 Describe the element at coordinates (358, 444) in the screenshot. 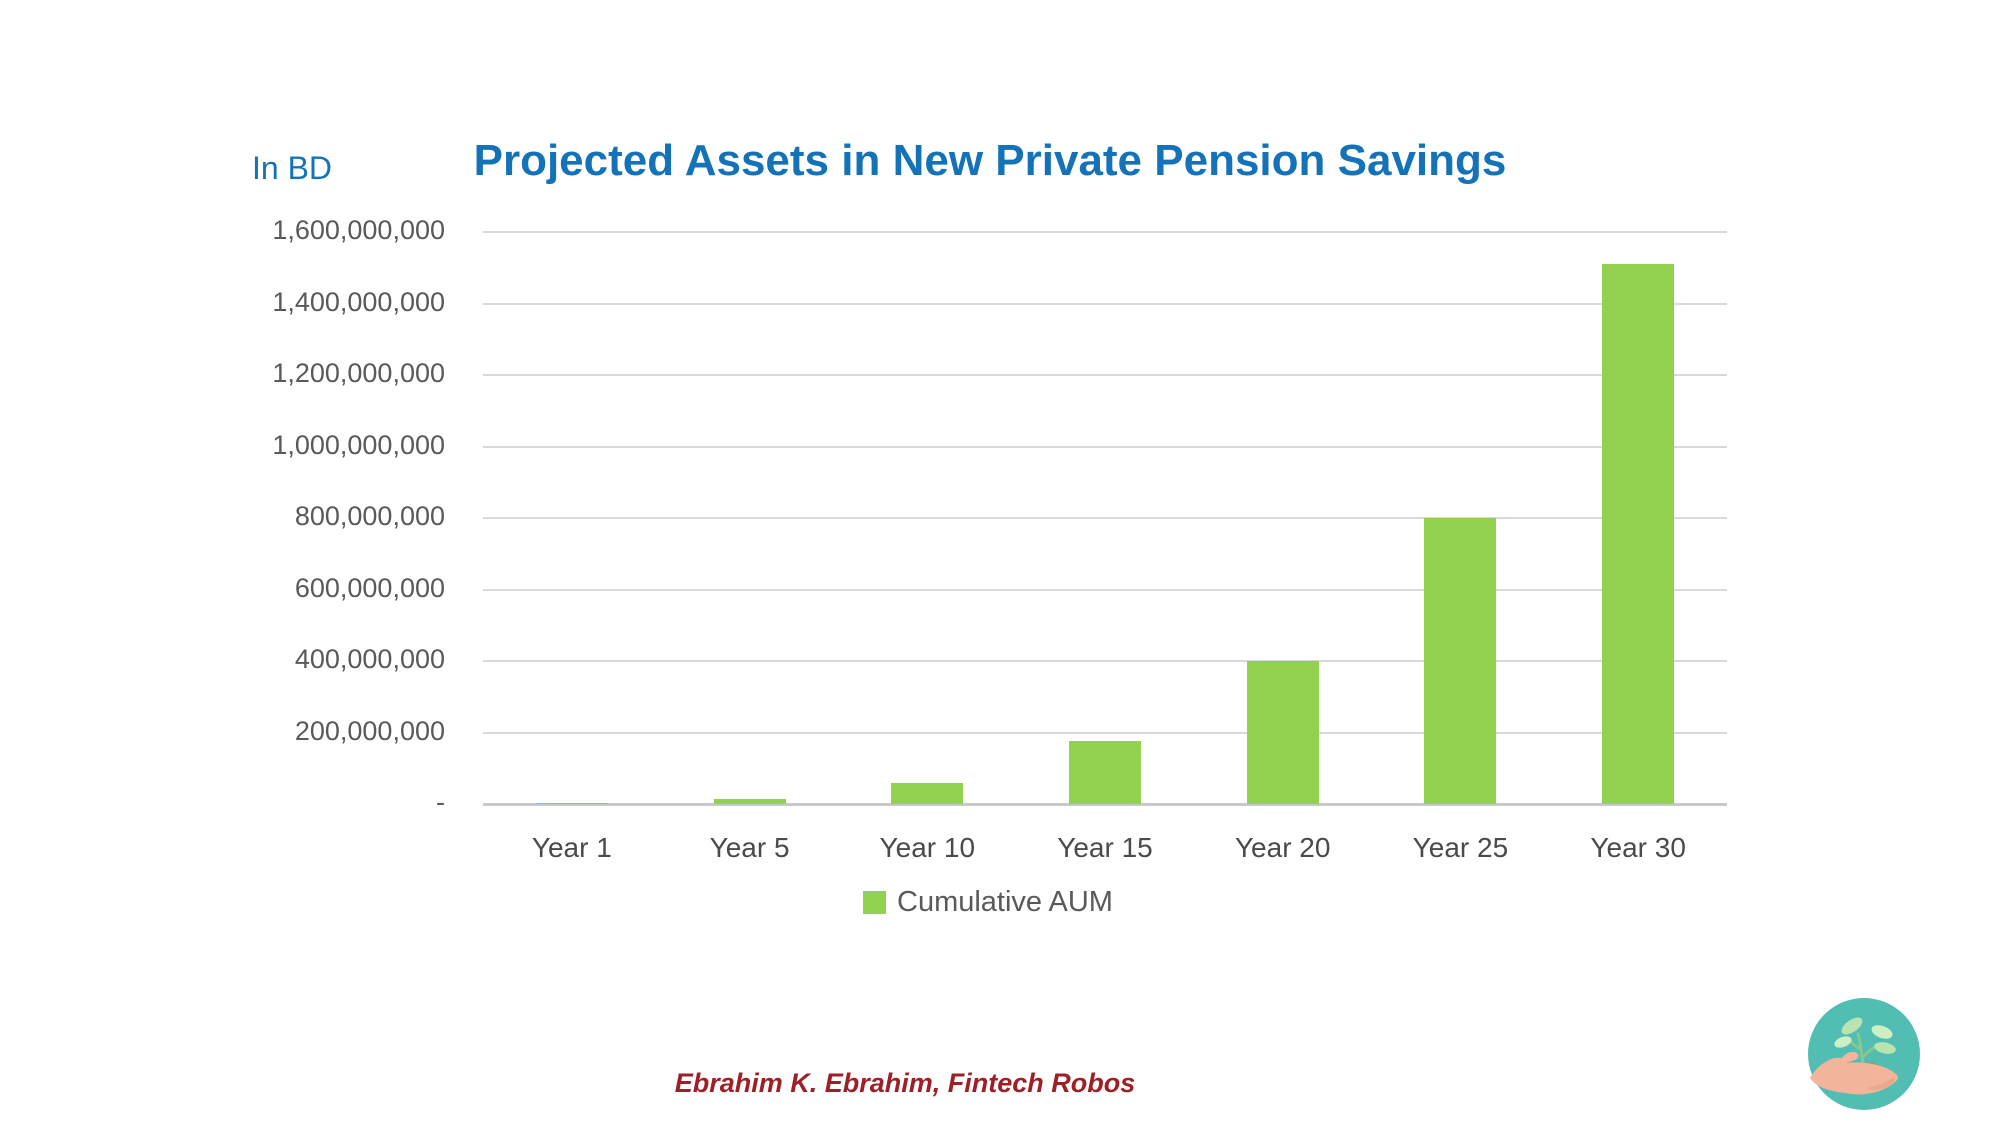

I see `y-axis-tick-label: 1,000,000,000` at that location.